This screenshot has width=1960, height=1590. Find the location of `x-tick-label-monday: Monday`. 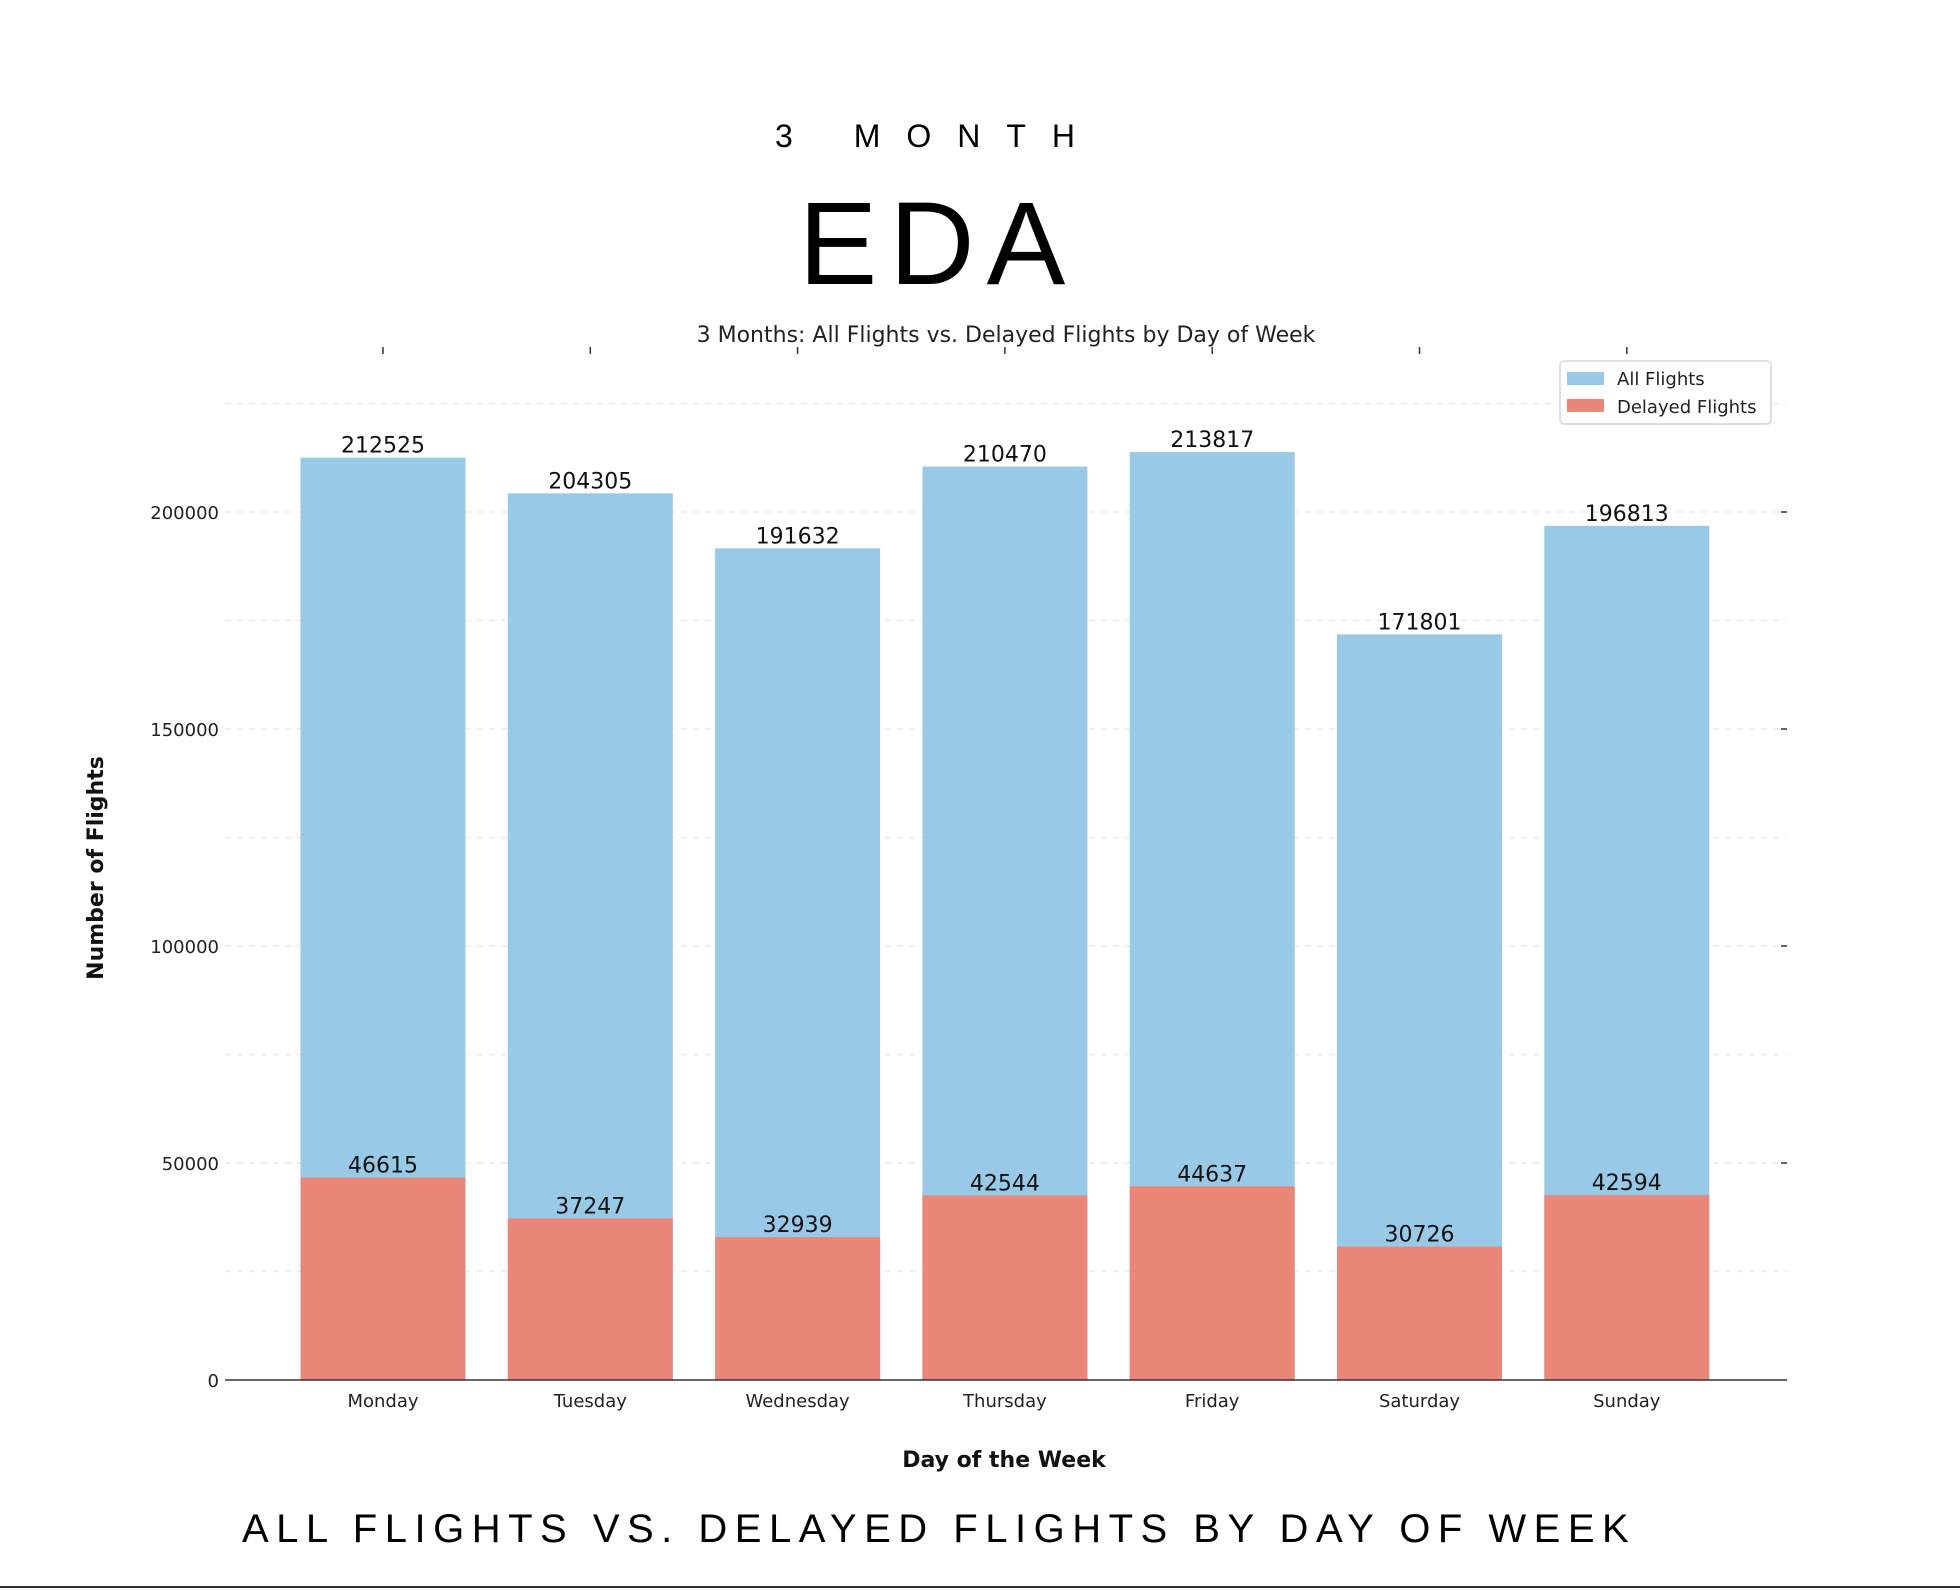

x-tick-label-monday: Monday is located at coordinates (382, 1401).